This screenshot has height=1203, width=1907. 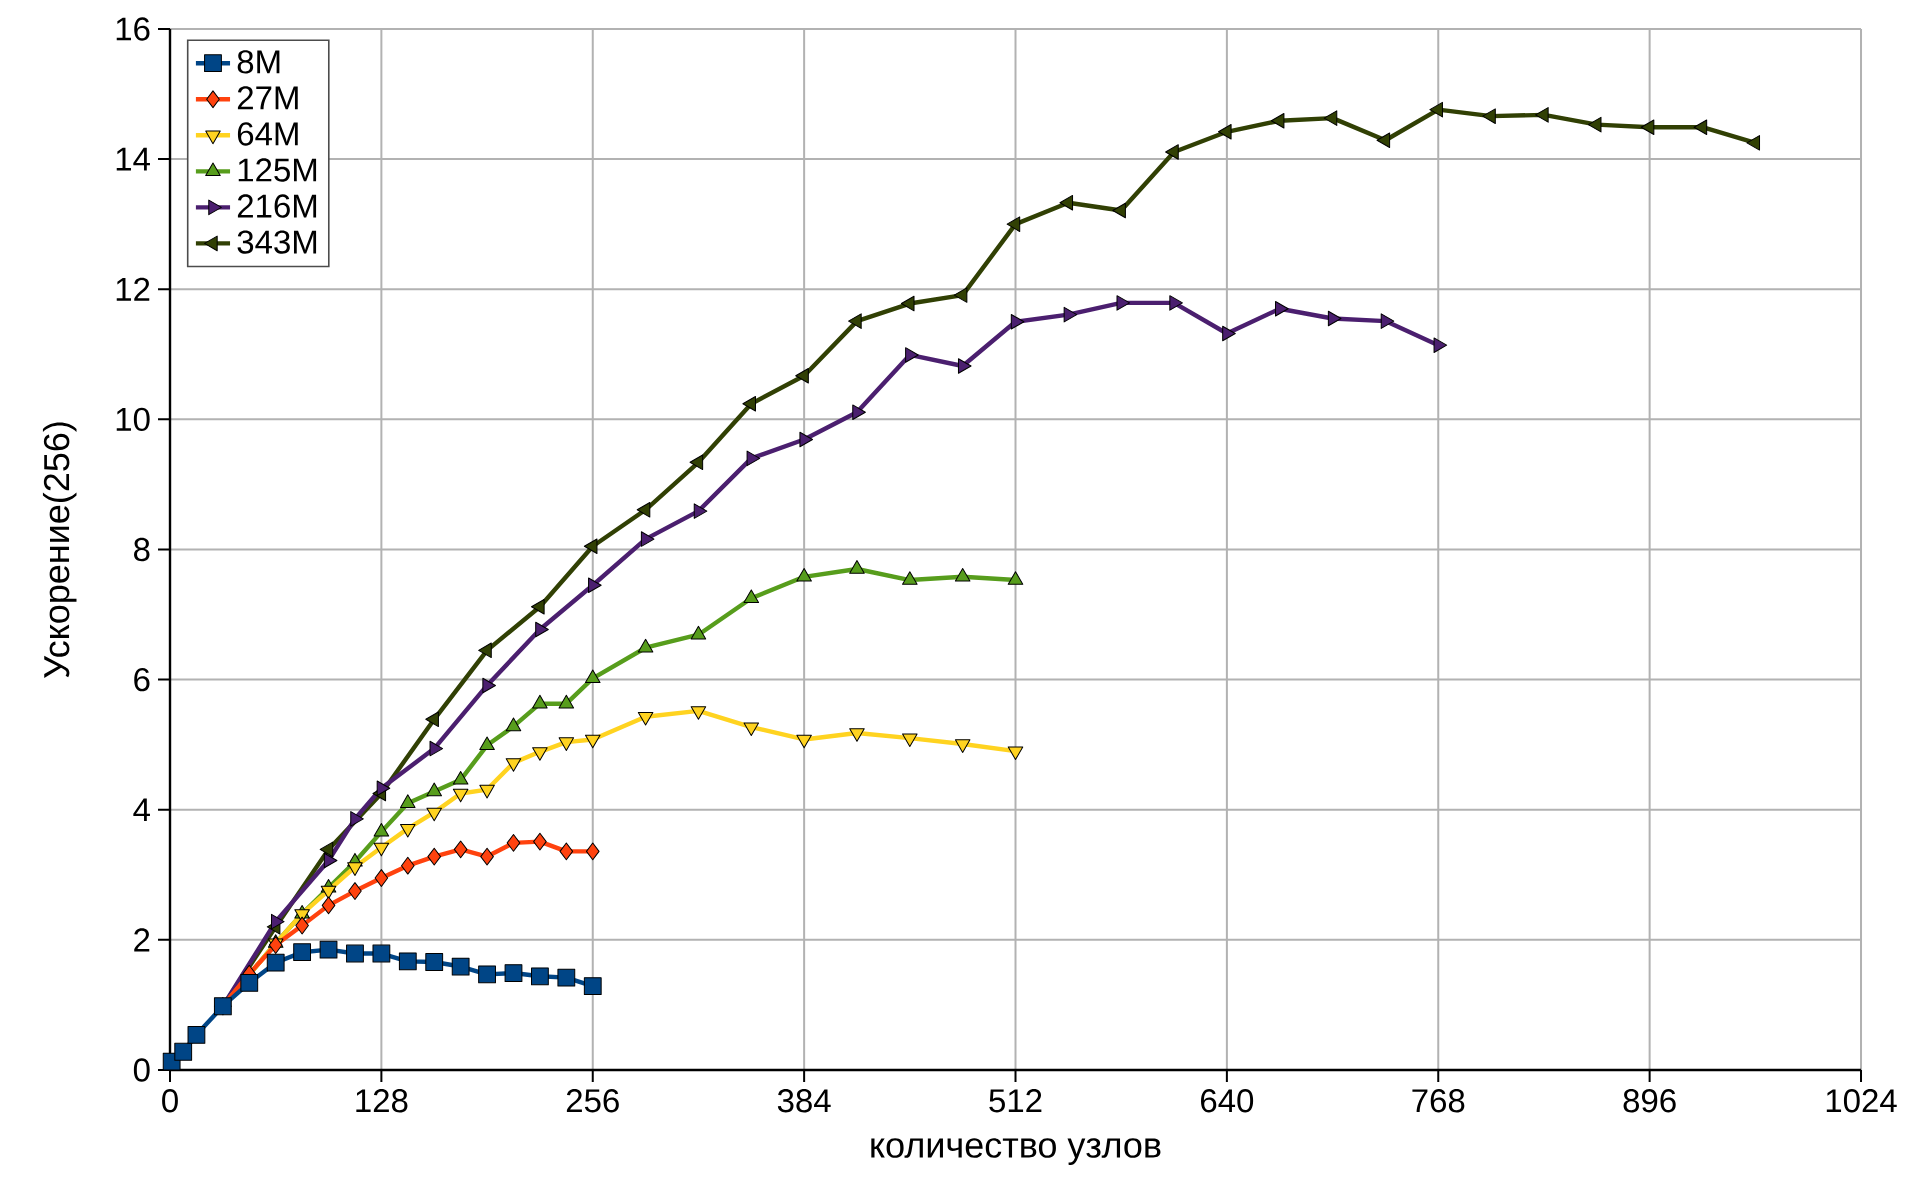 I want to click on x-tick-label: 896, so click(x=1649, y=1101).